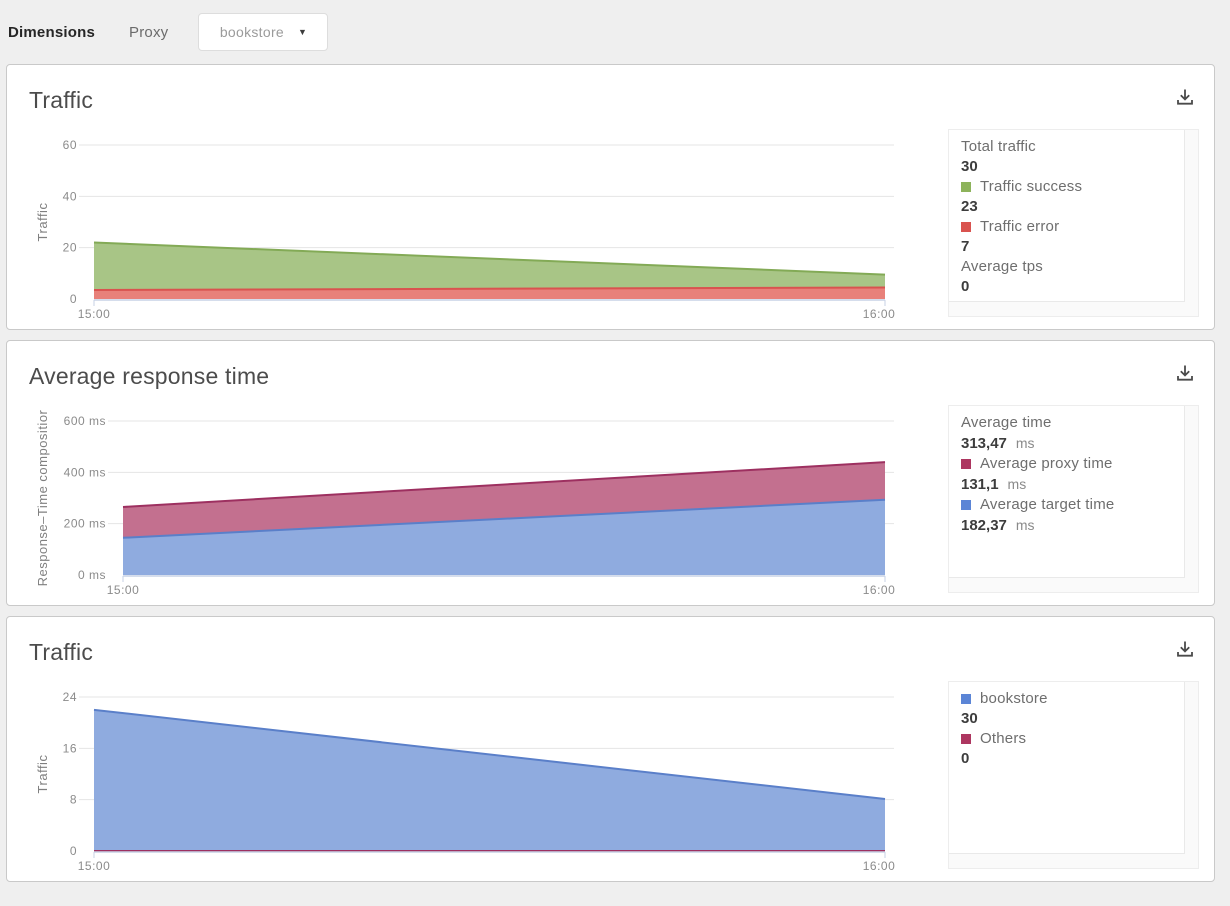 The height and width of the screenshot is (906, 1230). Describe the element at coordinates (70, 697) in the screenshot. I see `svg-text: 24` at that location.